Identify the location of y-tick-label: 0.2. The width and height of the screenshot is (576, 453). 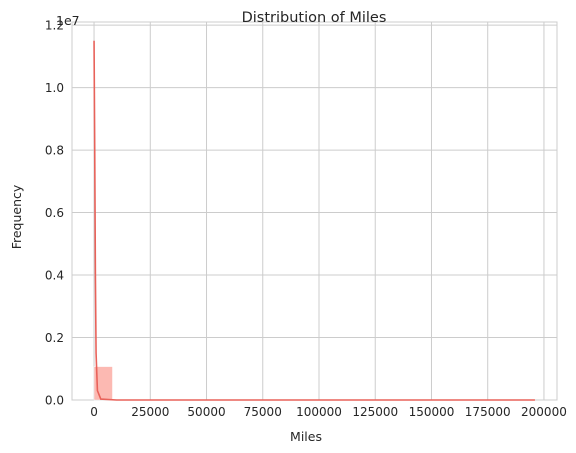
(54, 338).